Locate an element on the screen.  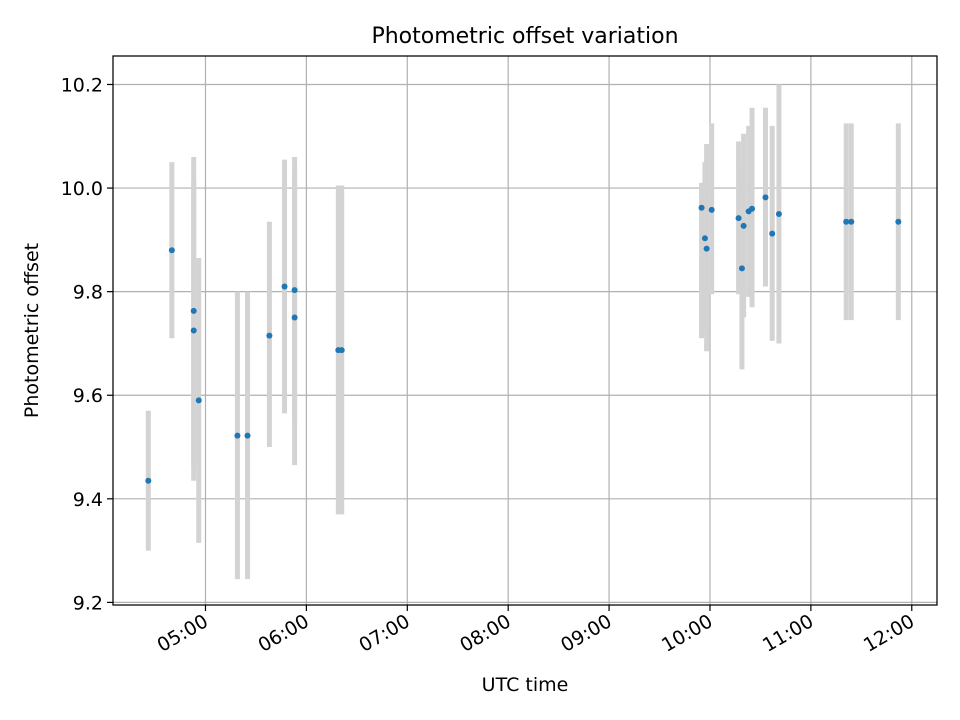
y-tick-label: 9.8 is located at coordinates (88, 293).